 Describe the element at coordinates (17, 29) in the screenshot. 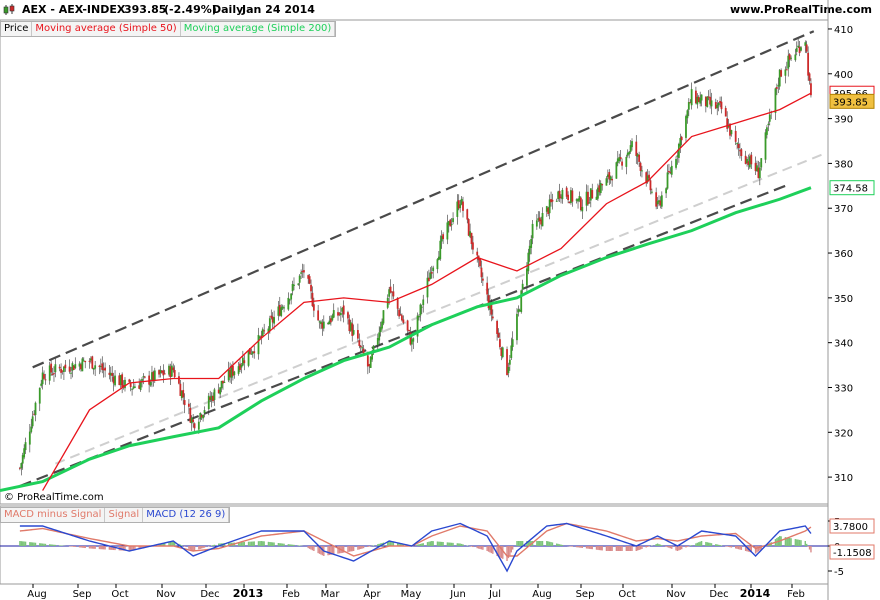

I see `legend-price: Price` at that location.